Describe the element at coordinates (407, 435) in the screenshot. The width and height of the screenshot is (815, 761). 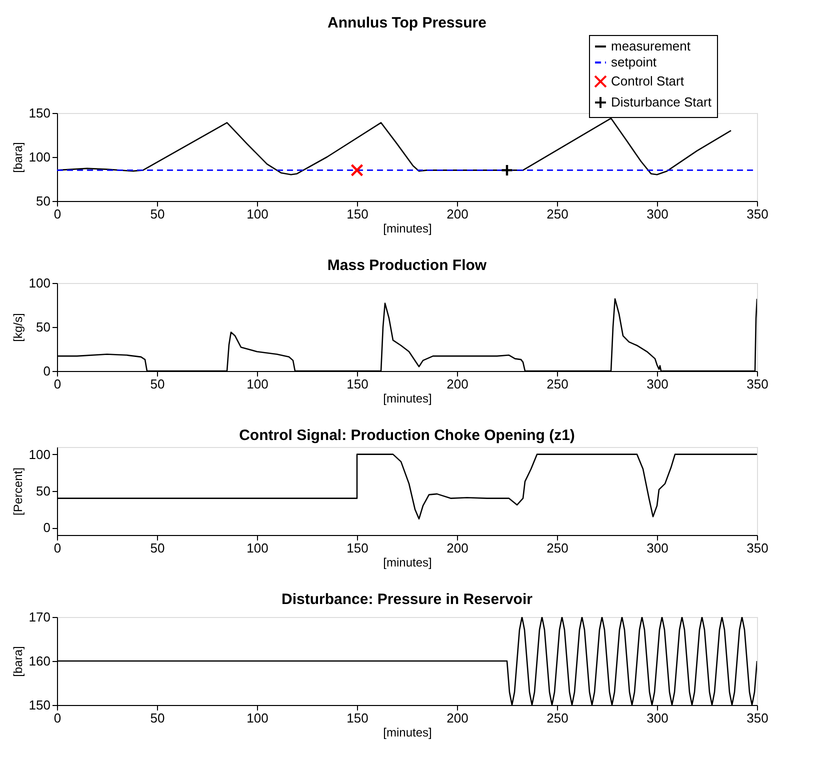
I see `chart-title: Control Signal: Production Choke Opening (z1)` at that location.